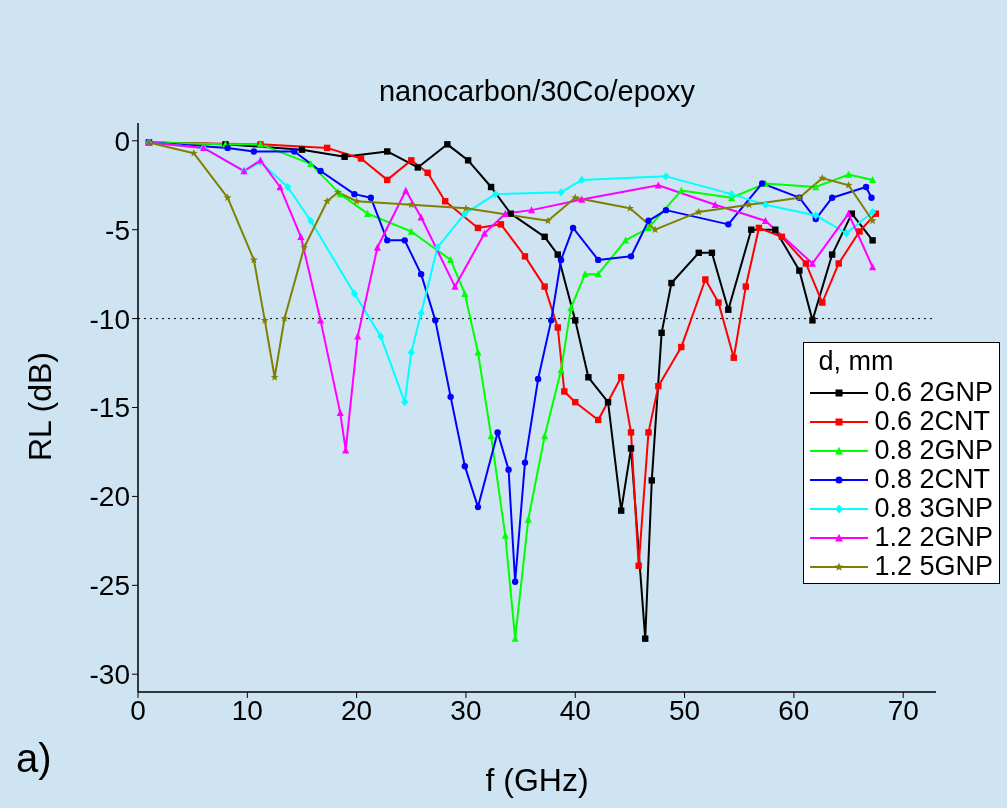 This screenshot has width=1007, height=808. What do you see at coordinates (933, 508) in the screenshot?
I see `legend-label: 0.8 3GNP` at bounding box center [933, 508].